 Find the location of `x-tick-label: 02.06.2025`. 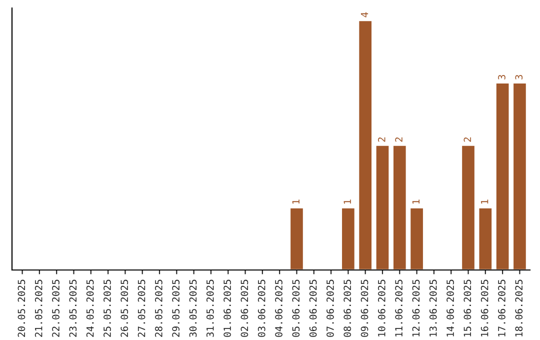

x-tick-label: 02.06.2025 is located at coordinates (244, 308).